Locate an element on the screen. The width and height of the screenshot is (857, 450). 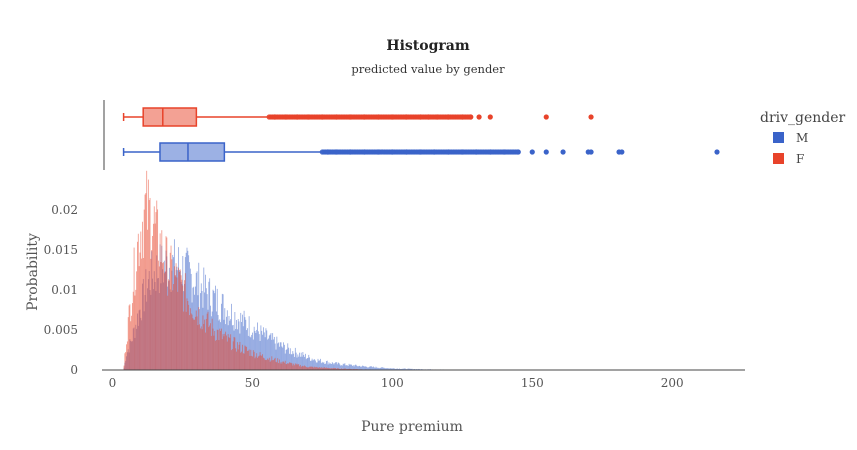
legend-label: M is located at coordinates (802, 138).